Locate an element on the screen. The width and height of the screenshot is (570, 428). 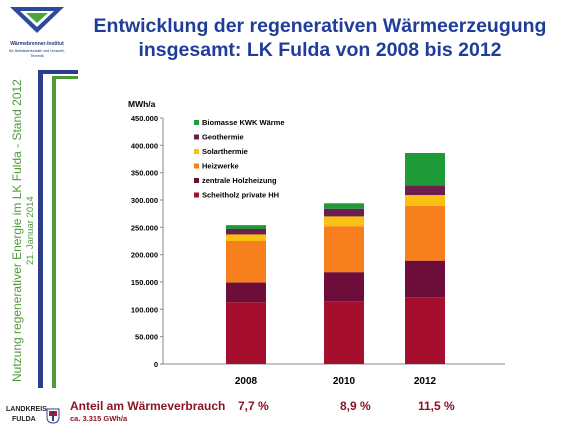
y-tick-label: 100.000 is located at coordinates (144, 309).